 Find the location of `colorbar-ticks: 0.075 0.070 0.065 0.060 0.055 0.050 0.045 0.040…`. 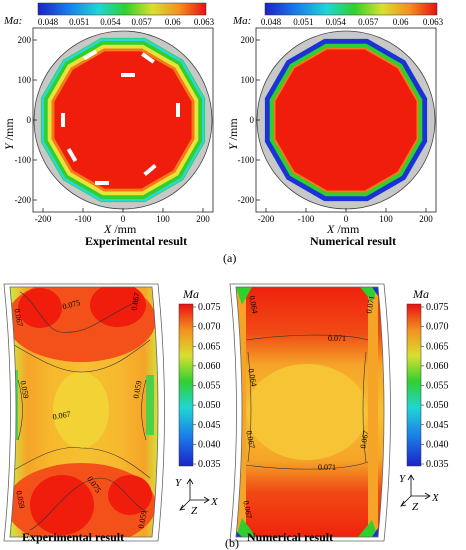

colorbar-ticks: 0.075 0.070 0.065 0.060 0.055 0.050 0.045 0.040… is located at coordinates (435, 386).